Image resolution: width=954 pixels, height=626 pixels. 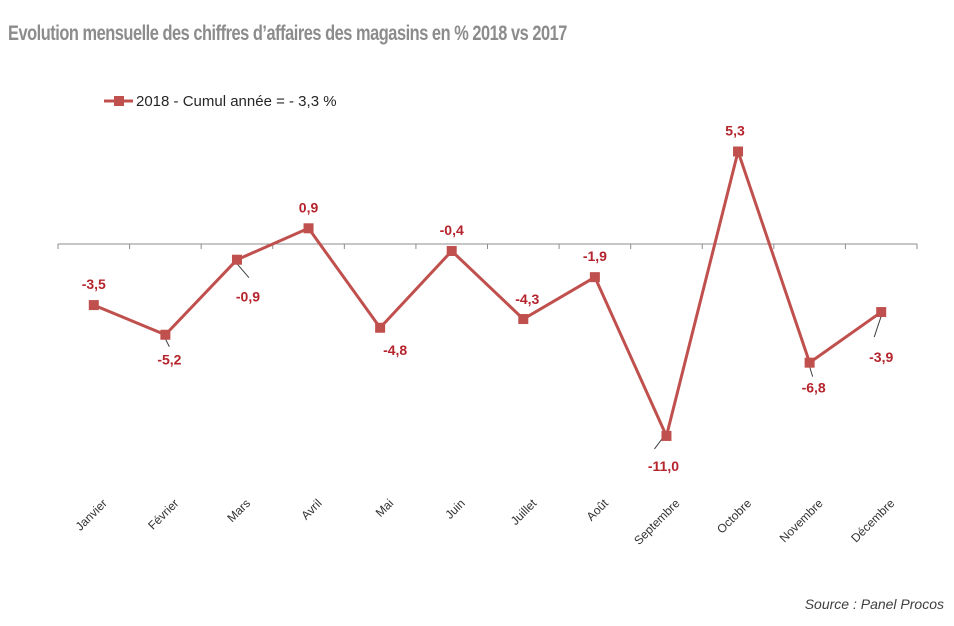 What do you see at coordinates (657, 522) in the screenshot?
I see `x-tick-label: Septembre` at bounding box center [657, 522].